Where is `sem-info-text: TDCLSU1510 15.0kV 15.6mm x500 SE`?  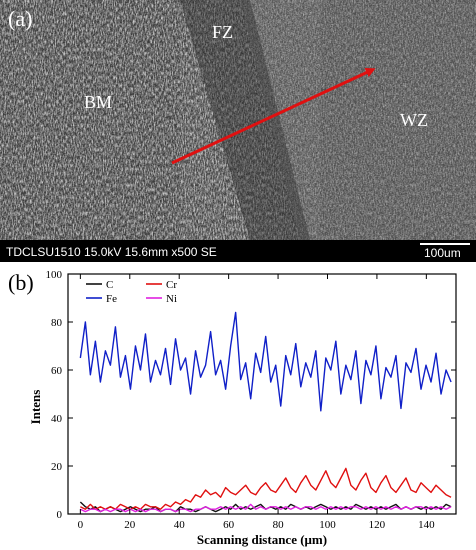
sem-info-text: TDCLSU1510 15.0kV 15.6mm x500 SE is located at coordinates (111, 252).